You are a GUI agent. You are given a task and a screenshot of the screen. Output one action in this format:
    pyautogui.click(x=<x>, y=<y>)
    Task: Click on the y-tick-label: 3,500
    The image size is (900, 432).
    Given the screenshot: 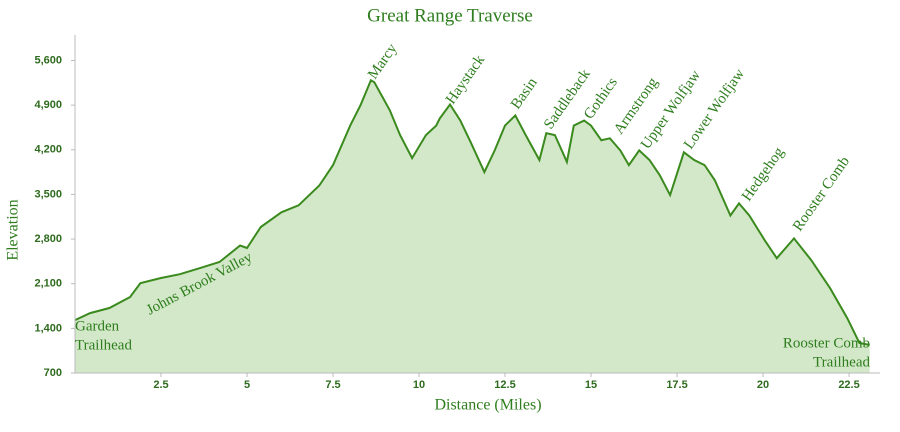 What is the action you would take?
    pyautogui.click(x=48, y=194)
    